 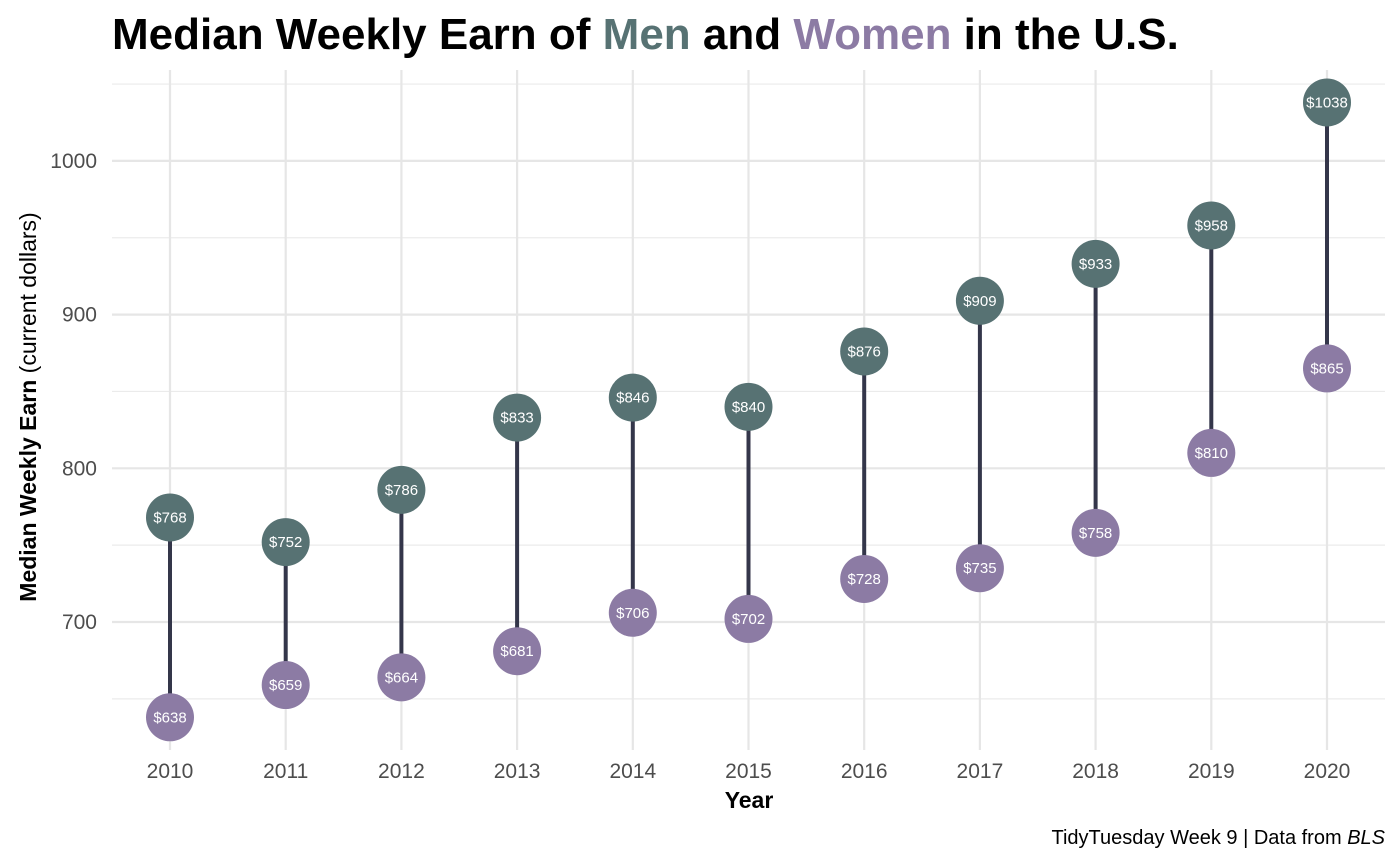 What do you see at coordinates (28, 491) in the screenshot?
I see `y-axis-title-bold: Median Weekly Earn` at bounding box center [28, 491].